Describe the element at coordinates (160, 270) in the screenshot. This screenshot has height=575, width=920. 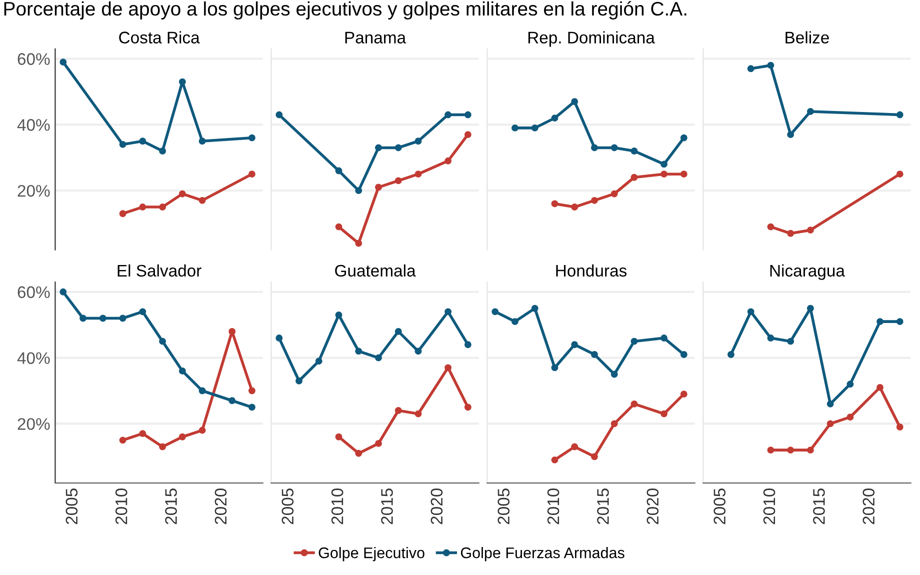
I see `chart-title: El Salvador` at that location.